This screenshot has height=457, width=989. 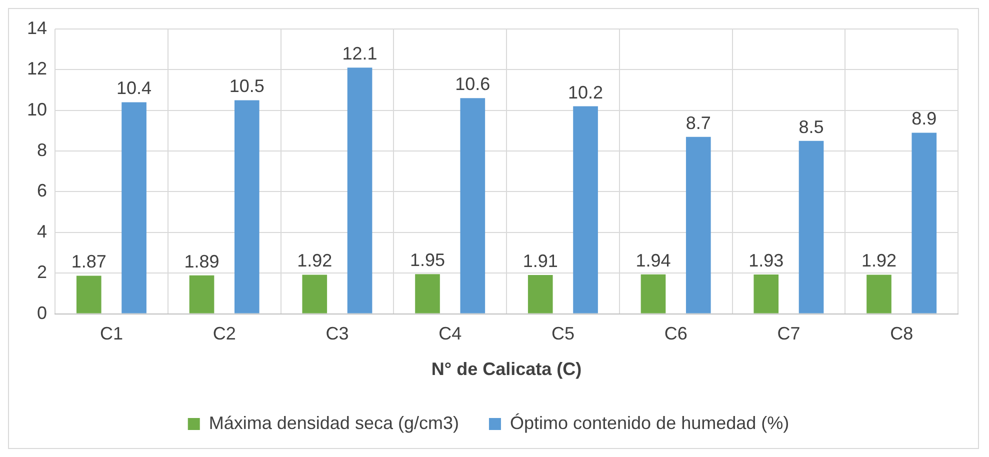 What do you see at coordinates (653, 260) in the screenshot?
I see `data-label: 1.94` at bounding box center [653, 260].